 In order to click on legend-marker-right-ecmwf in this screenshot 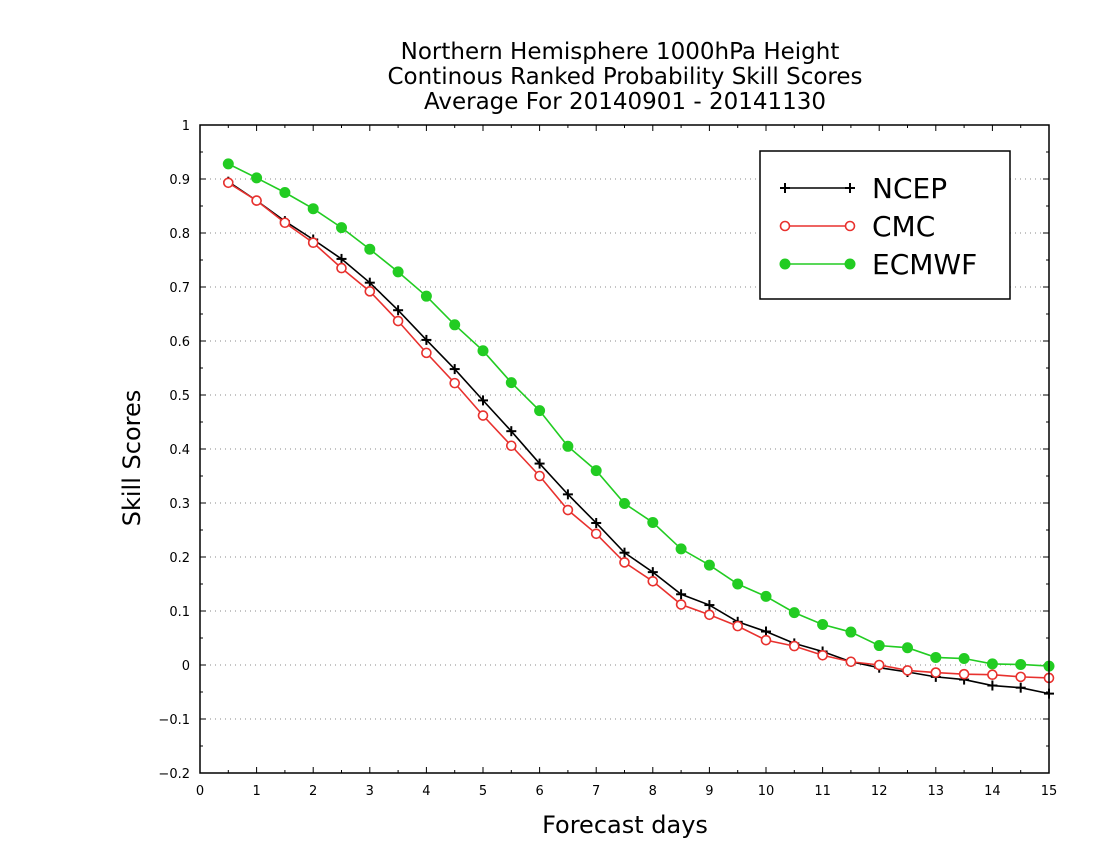, I will do `click(850, 264)`.